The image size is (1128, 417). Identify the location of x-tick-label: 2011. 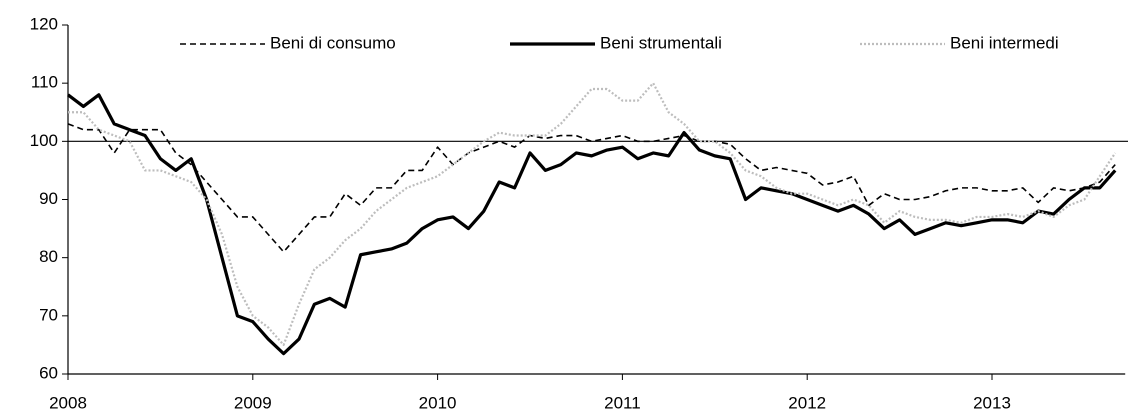
(622, 402).